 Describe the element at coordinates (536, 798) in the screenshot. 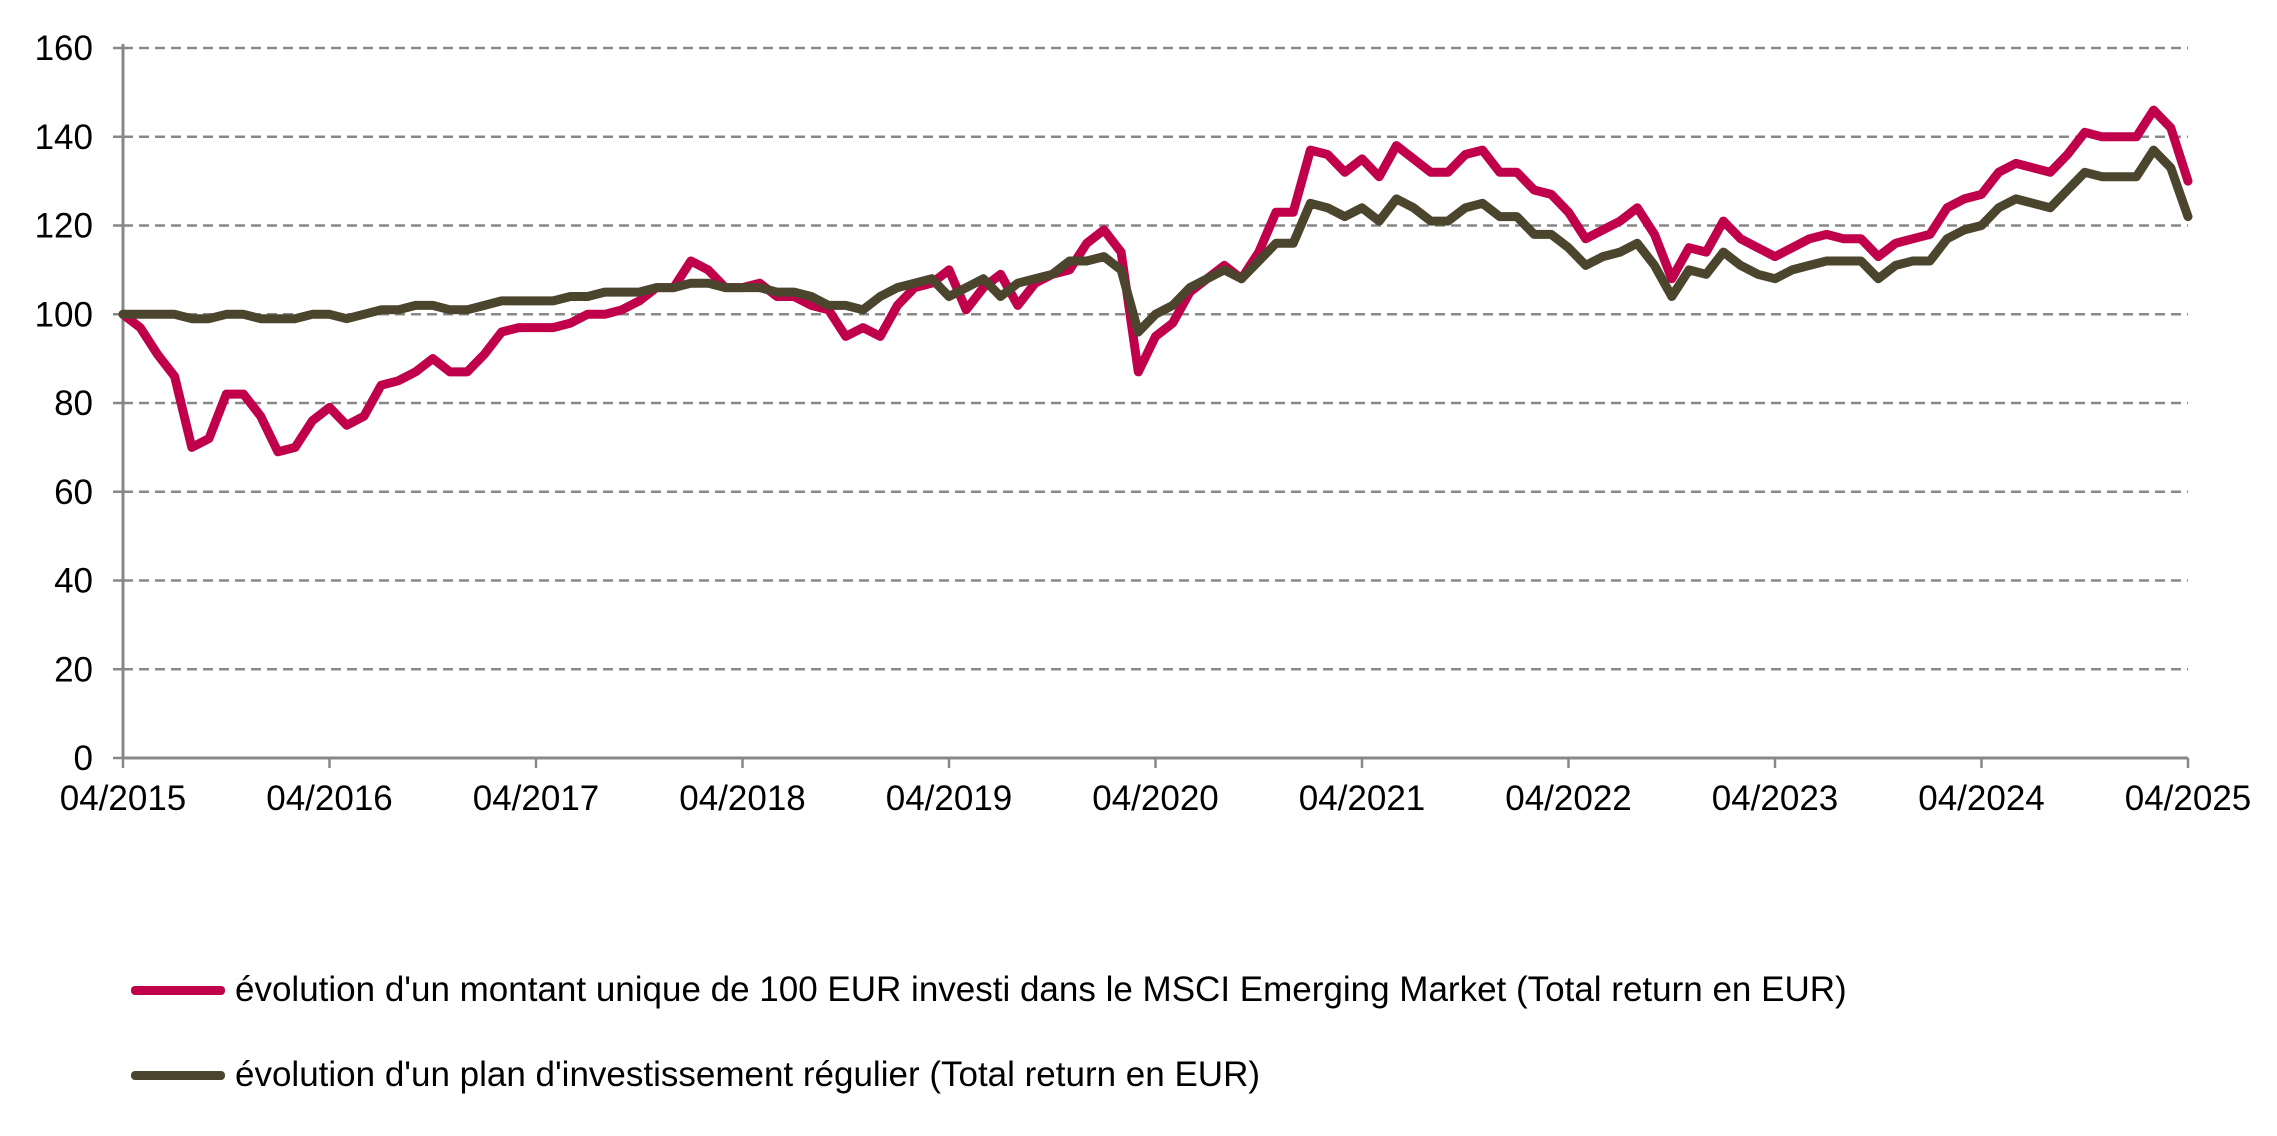

I see `x-tick-label: 04/2017` at that location.